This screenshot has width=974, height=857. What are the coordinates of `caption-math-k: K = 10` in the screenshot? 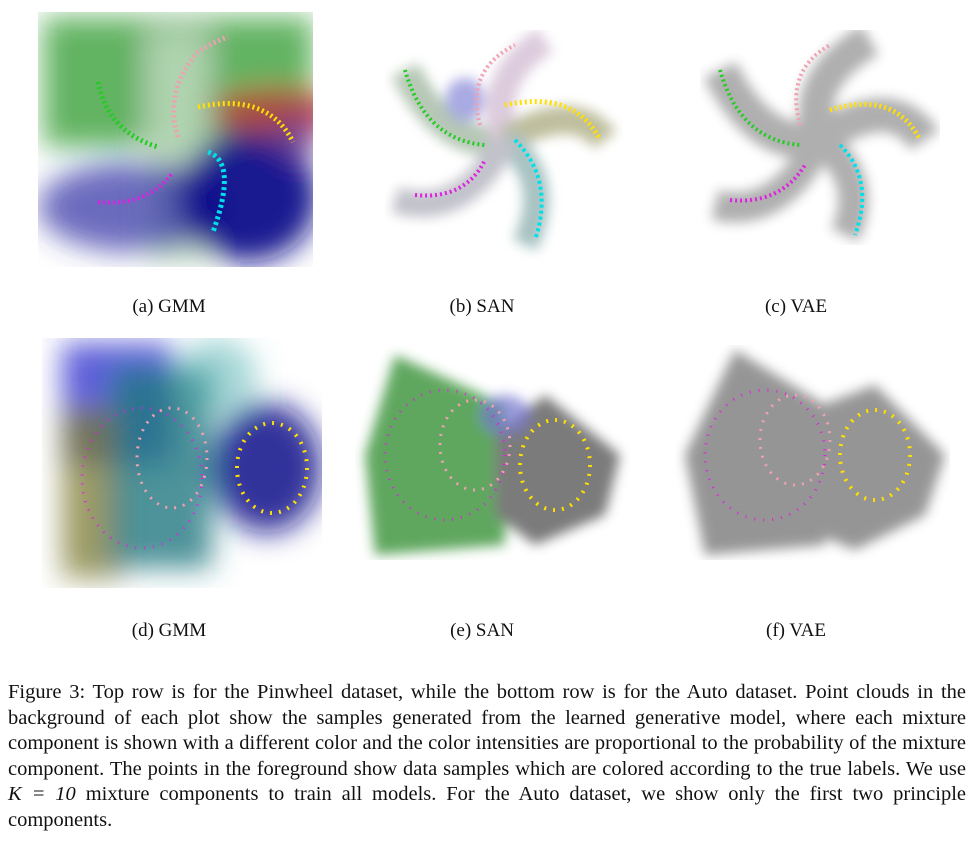 It's located at (42, 794).